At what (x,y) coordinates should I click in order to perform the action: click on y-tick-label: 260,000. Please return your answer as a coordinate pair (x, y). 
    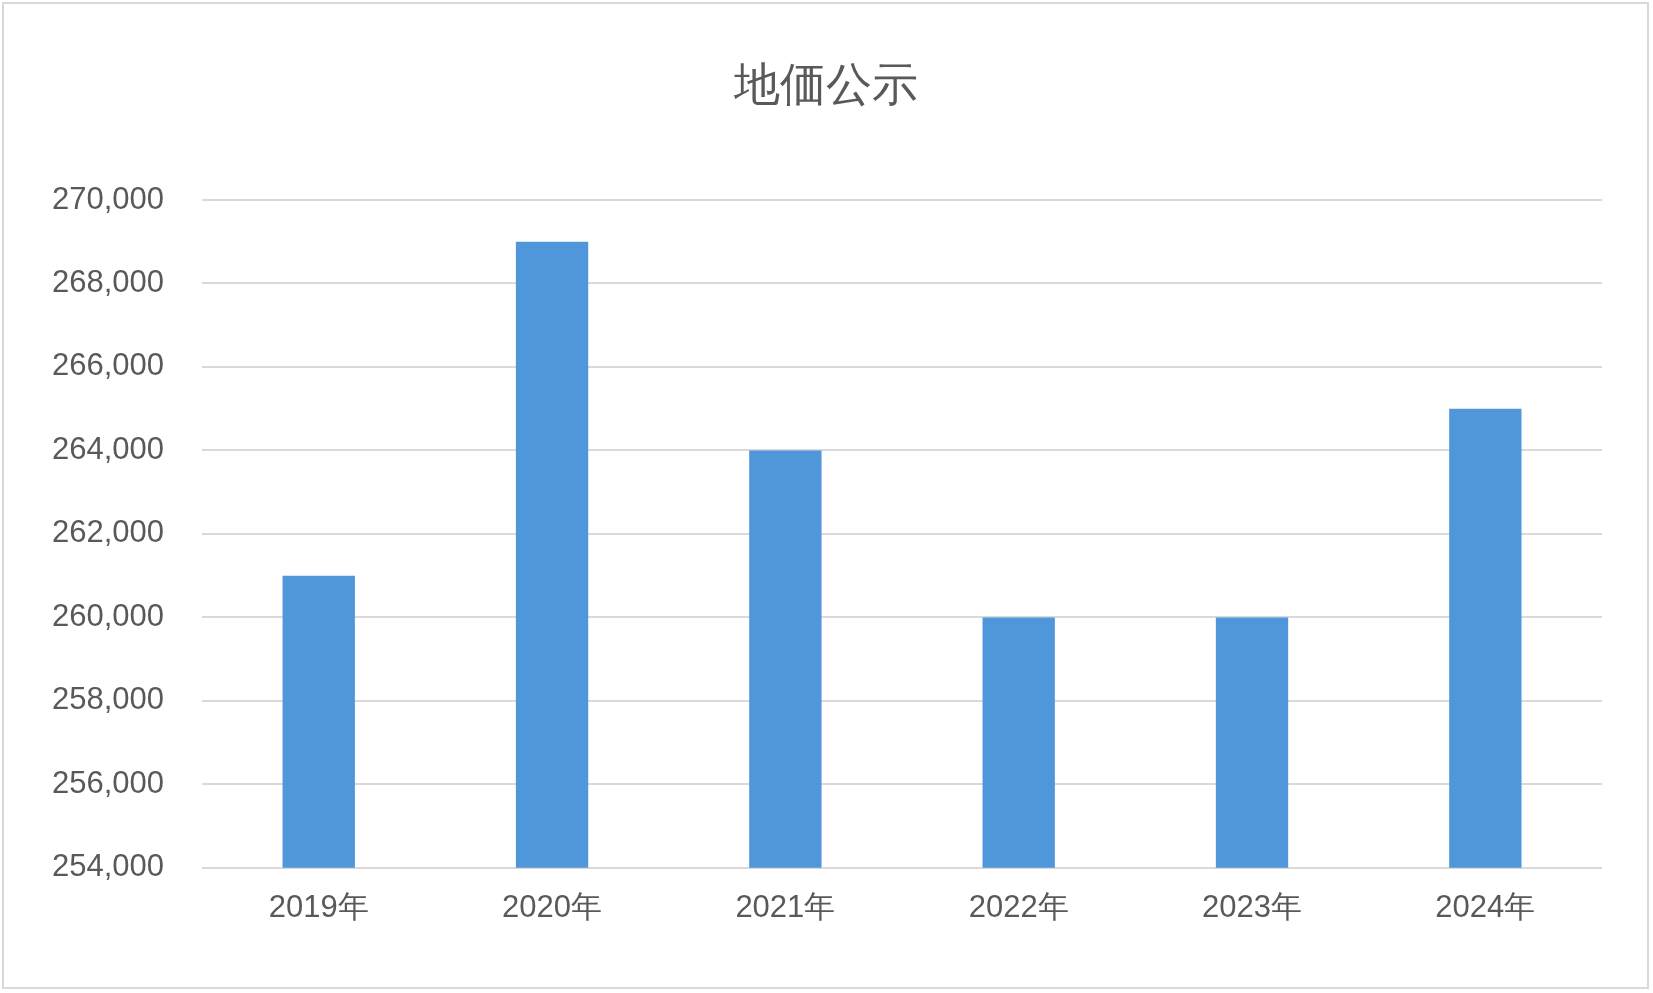
    Looking at the image, I should click on (108, 615).